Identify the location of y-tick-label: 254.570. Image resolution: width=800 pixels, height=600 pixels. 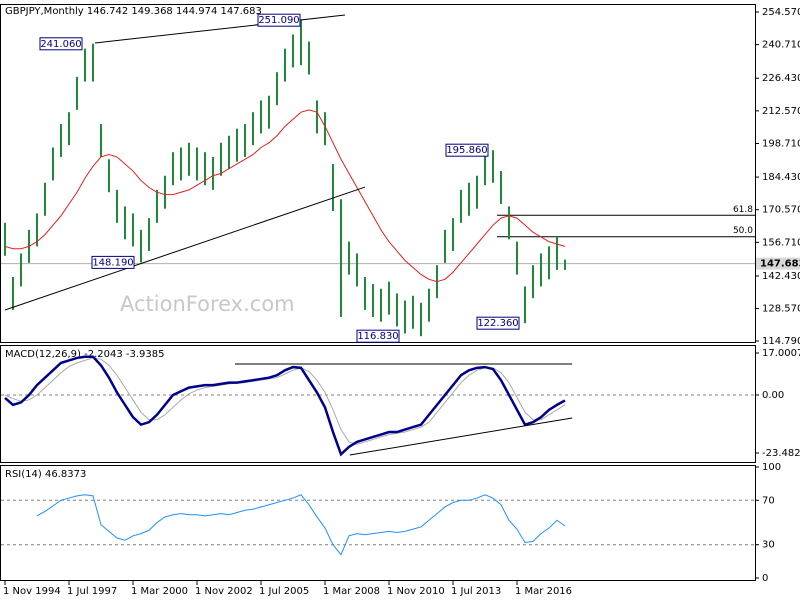
(781, 12).